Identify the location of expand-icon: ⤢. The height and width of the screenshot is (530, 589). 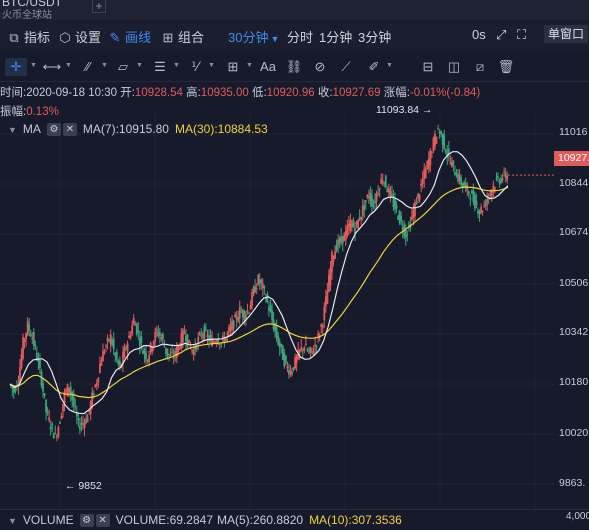
(501, 34).